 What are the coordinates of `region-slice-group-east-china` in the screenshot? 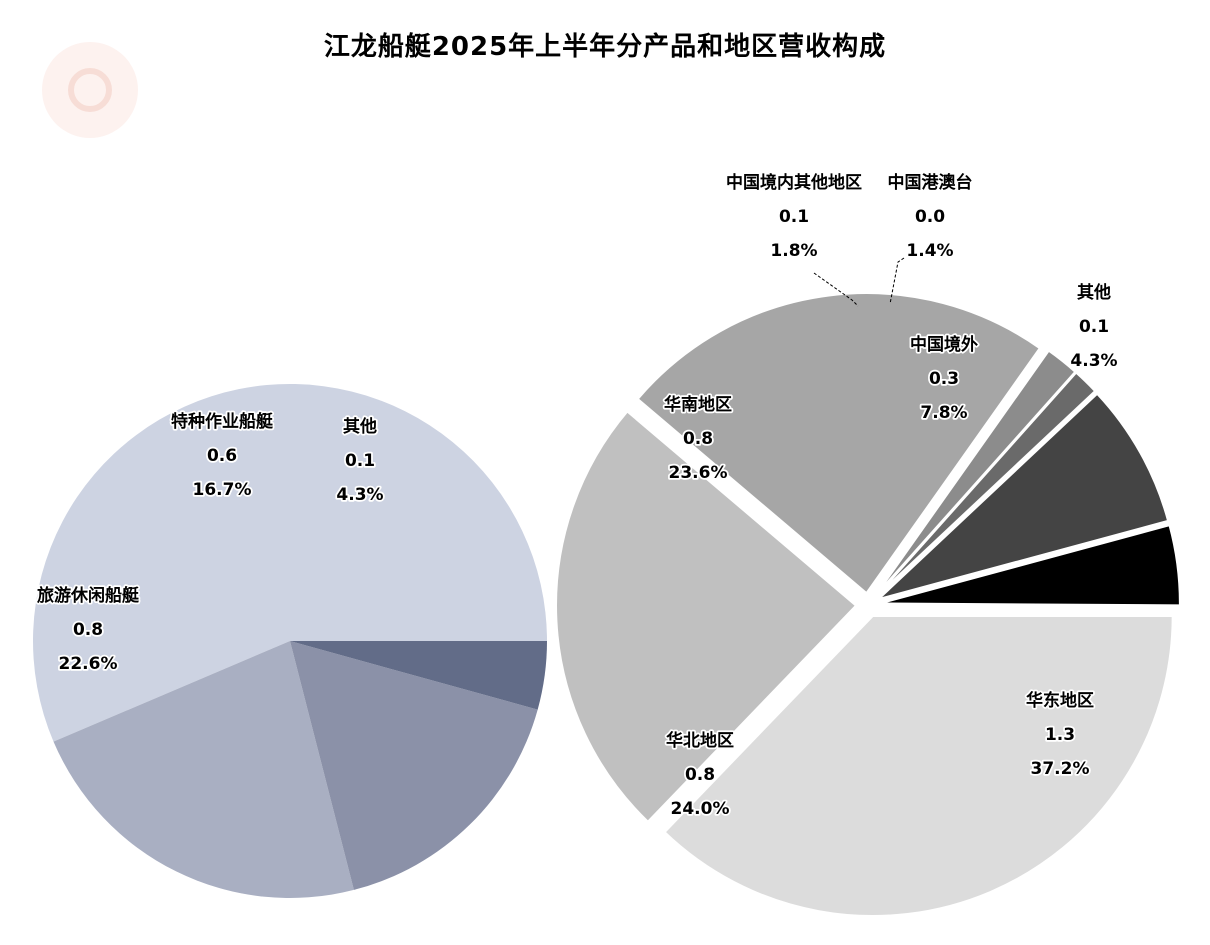 It's located at (918, 766).